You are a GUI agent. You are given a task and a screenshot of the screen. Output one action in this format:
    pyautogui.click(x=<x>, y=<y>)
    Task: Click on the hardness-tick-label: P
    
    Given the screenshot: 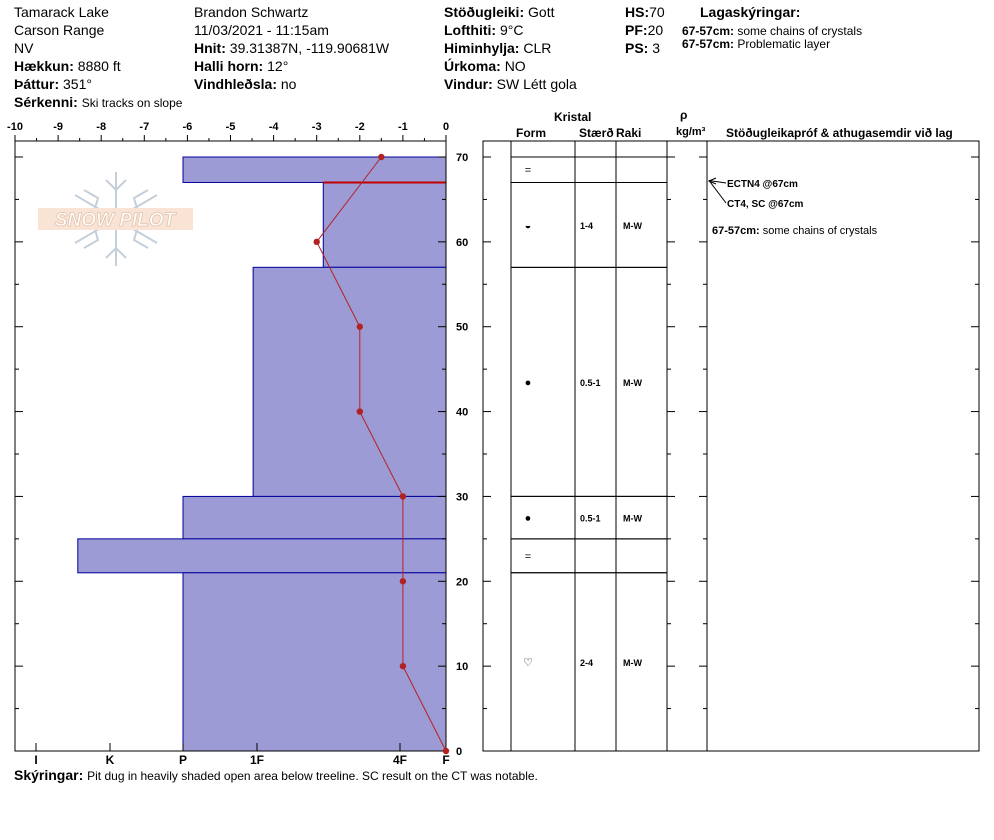 What is the action you would take?
    pyautogui.click(x=183, y=760)
    